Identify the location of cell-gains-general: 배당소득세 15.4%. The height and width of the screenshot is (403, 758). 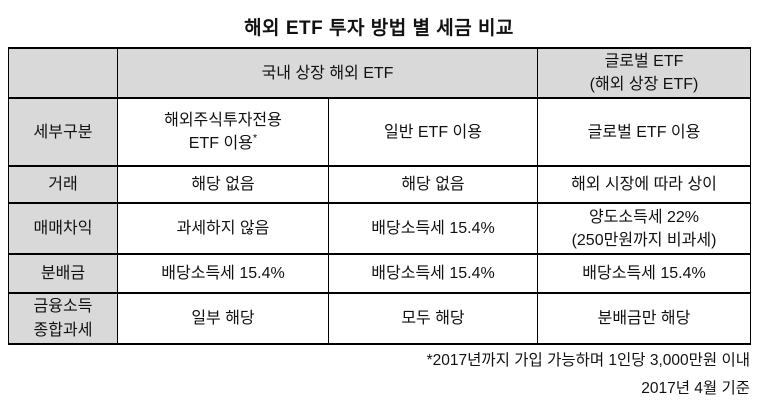
(433, 229).